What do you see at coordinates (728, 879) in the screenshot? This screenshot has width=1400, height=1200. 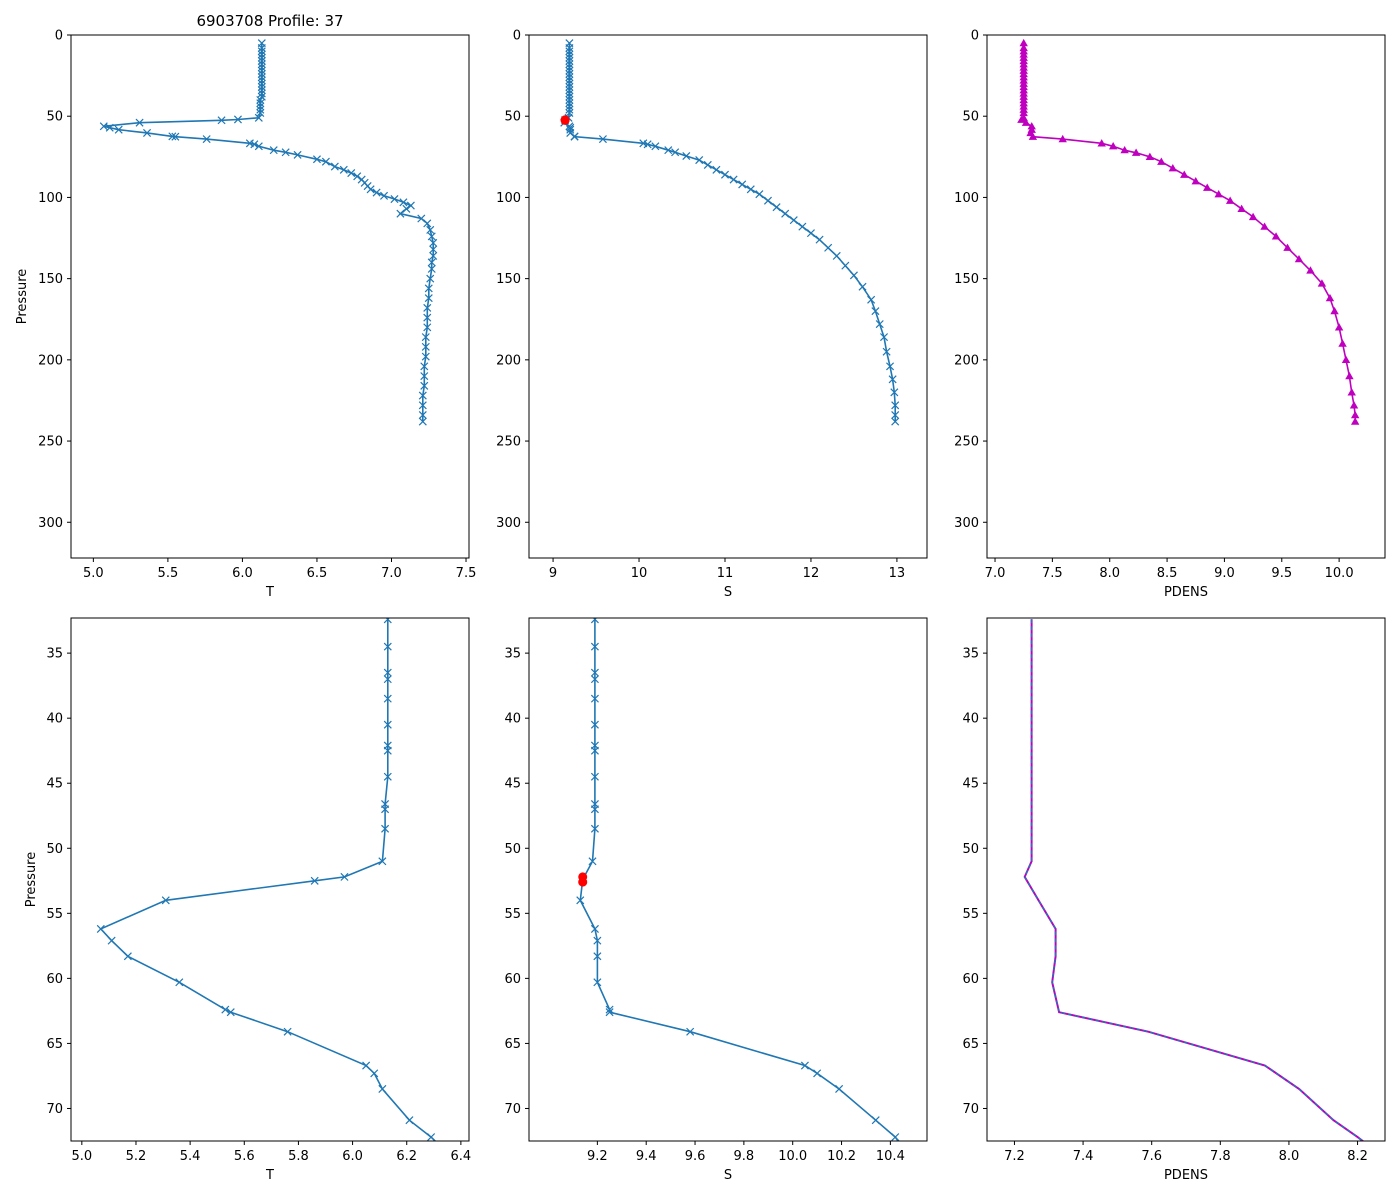 I see `axes-frame` at bounding box center [728, 879].